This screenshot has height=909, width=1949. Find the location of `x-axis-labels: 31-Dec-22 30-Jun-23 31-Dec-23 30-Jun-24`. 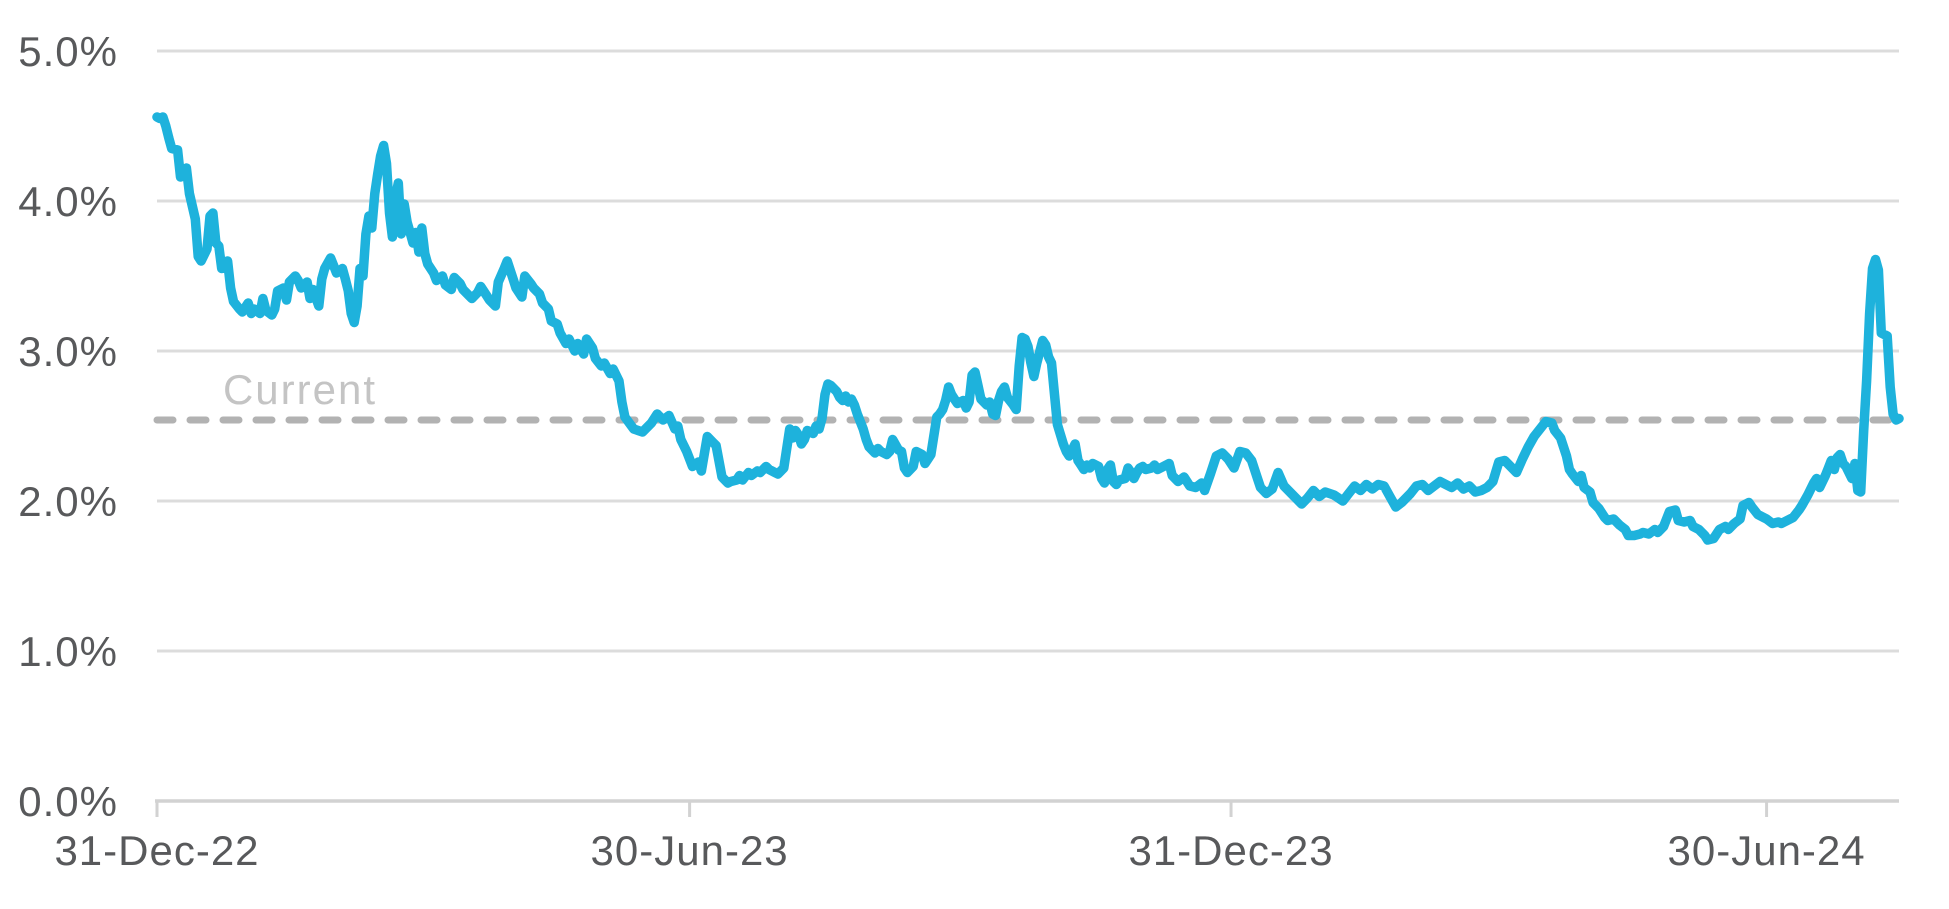

x-axis-labels: 31-Dec-22 30-Jun-23 31-Dec-23 30-Jun-24 is located at coordinates (960, 850).